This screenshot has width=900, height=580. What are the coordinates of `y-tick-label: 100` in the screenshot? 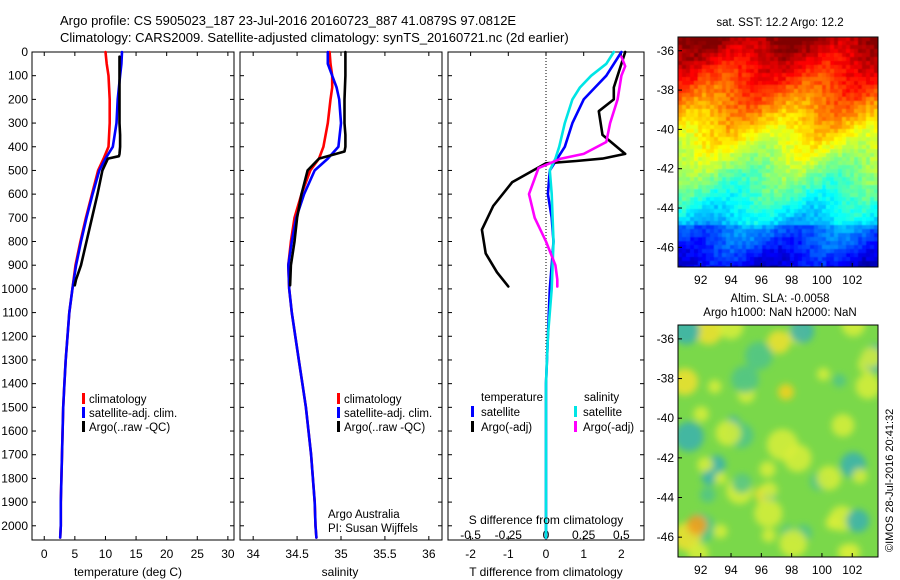 It's located at (18, 76).